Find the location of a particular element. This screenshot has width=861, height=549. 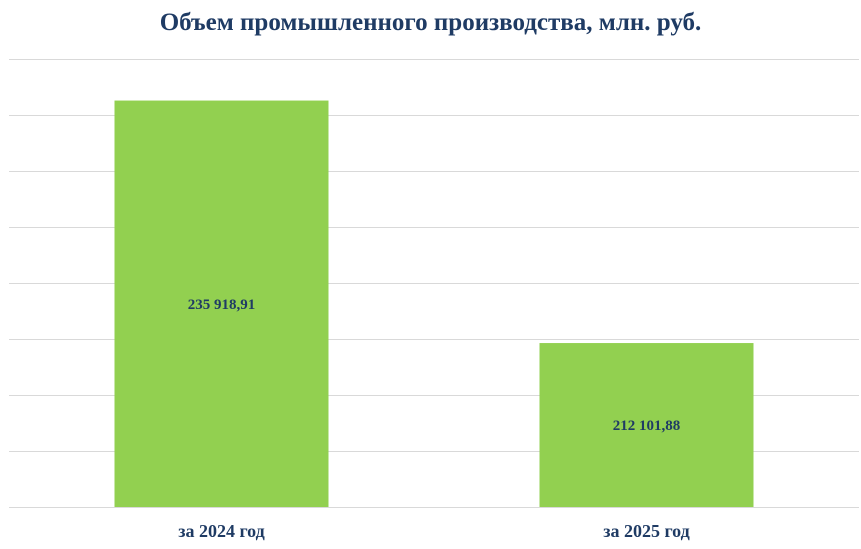

x-tick-label-1: за 2024 год is located at coordinates (221, 531).